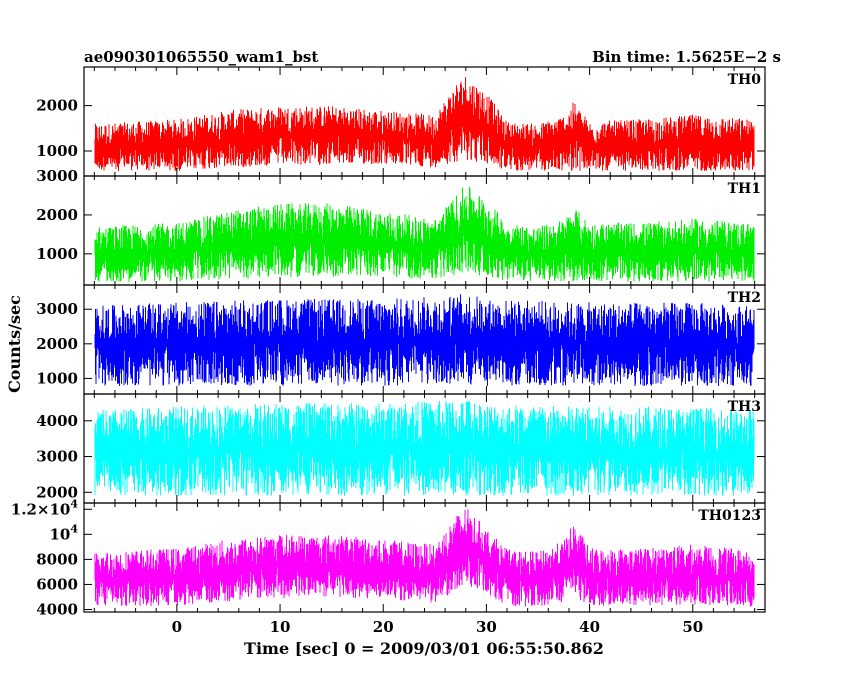 The image size is (850, 680). What do you see at coordinates (57, 584) in the screenshot?
I see `y-tick-label: 6000` at bounding box center [57, 584].